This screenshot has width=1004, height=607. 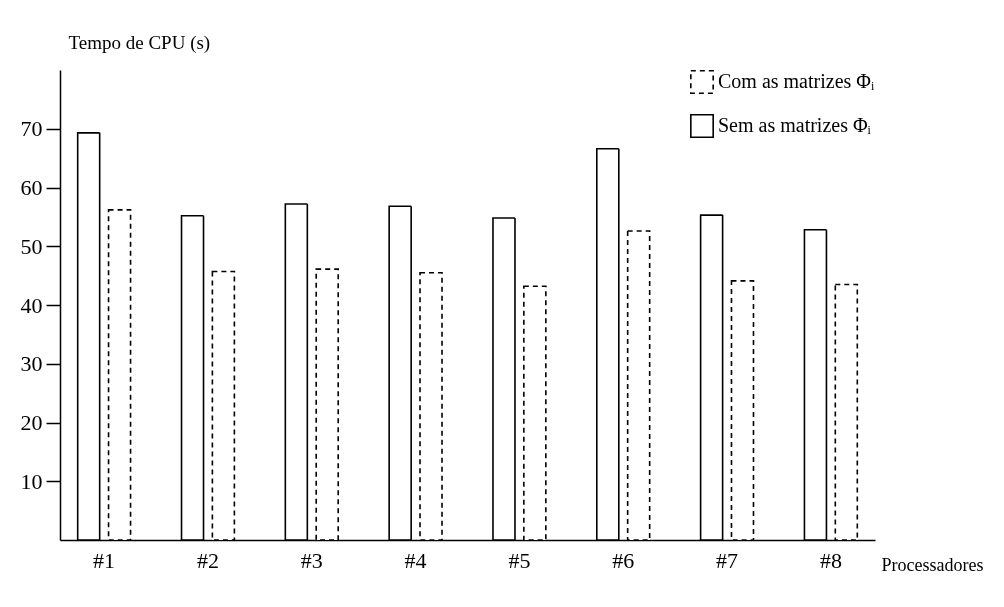 What do you see at coordinates (31, 364) in the screenshot?
I see `y-tick-label: 30` at bounding box center [31, 364].